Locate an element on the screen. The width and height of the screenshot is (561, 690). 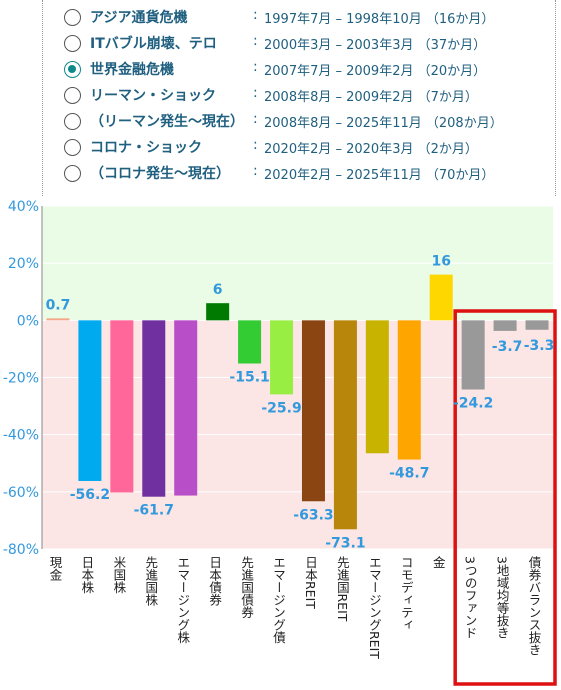
crisis-label: （リーマン発生～現在） is located at coordinates (167, 122).